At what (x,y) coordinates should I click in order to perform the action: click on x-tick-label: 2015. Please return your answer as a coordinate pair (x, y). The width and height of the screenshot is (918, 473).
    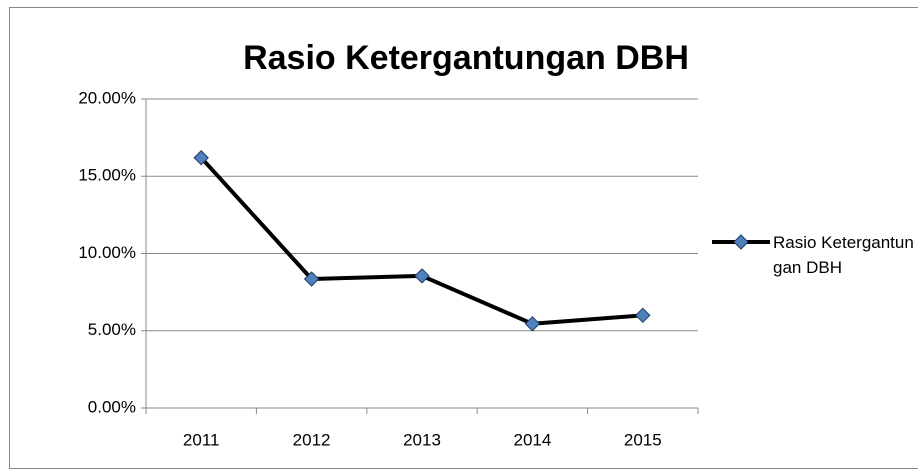
    Looking at the image, I should click on (643, 439).